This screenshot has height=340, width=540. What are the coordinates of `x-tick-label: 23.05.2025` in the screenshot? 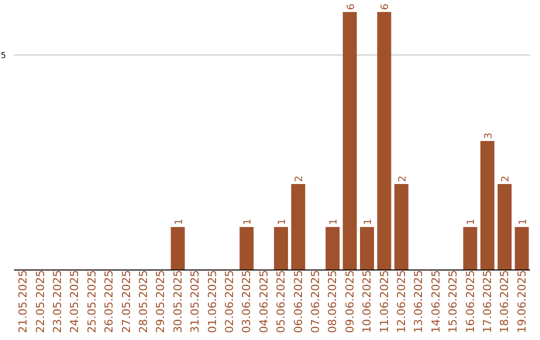 It's located at (57, 301).